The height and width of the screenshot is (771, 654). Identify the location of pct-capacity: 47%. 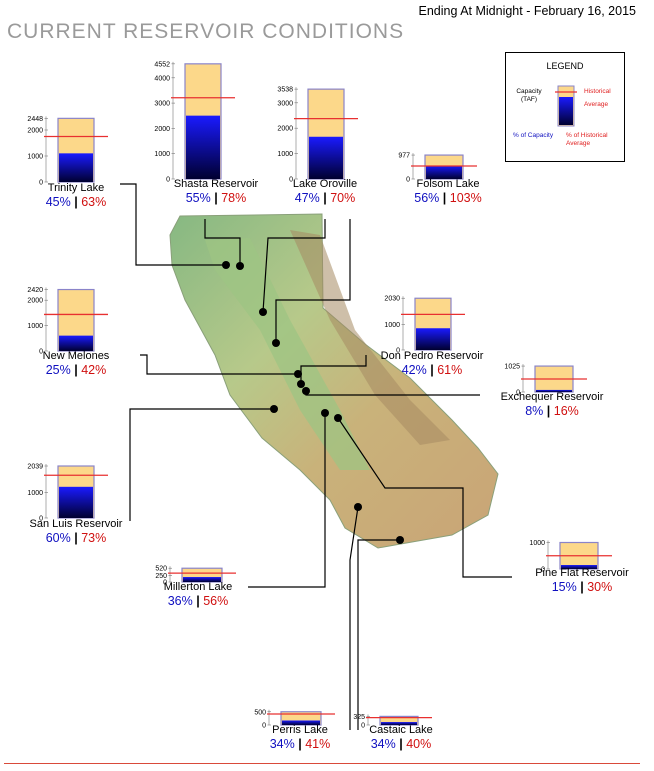
(309, 198).